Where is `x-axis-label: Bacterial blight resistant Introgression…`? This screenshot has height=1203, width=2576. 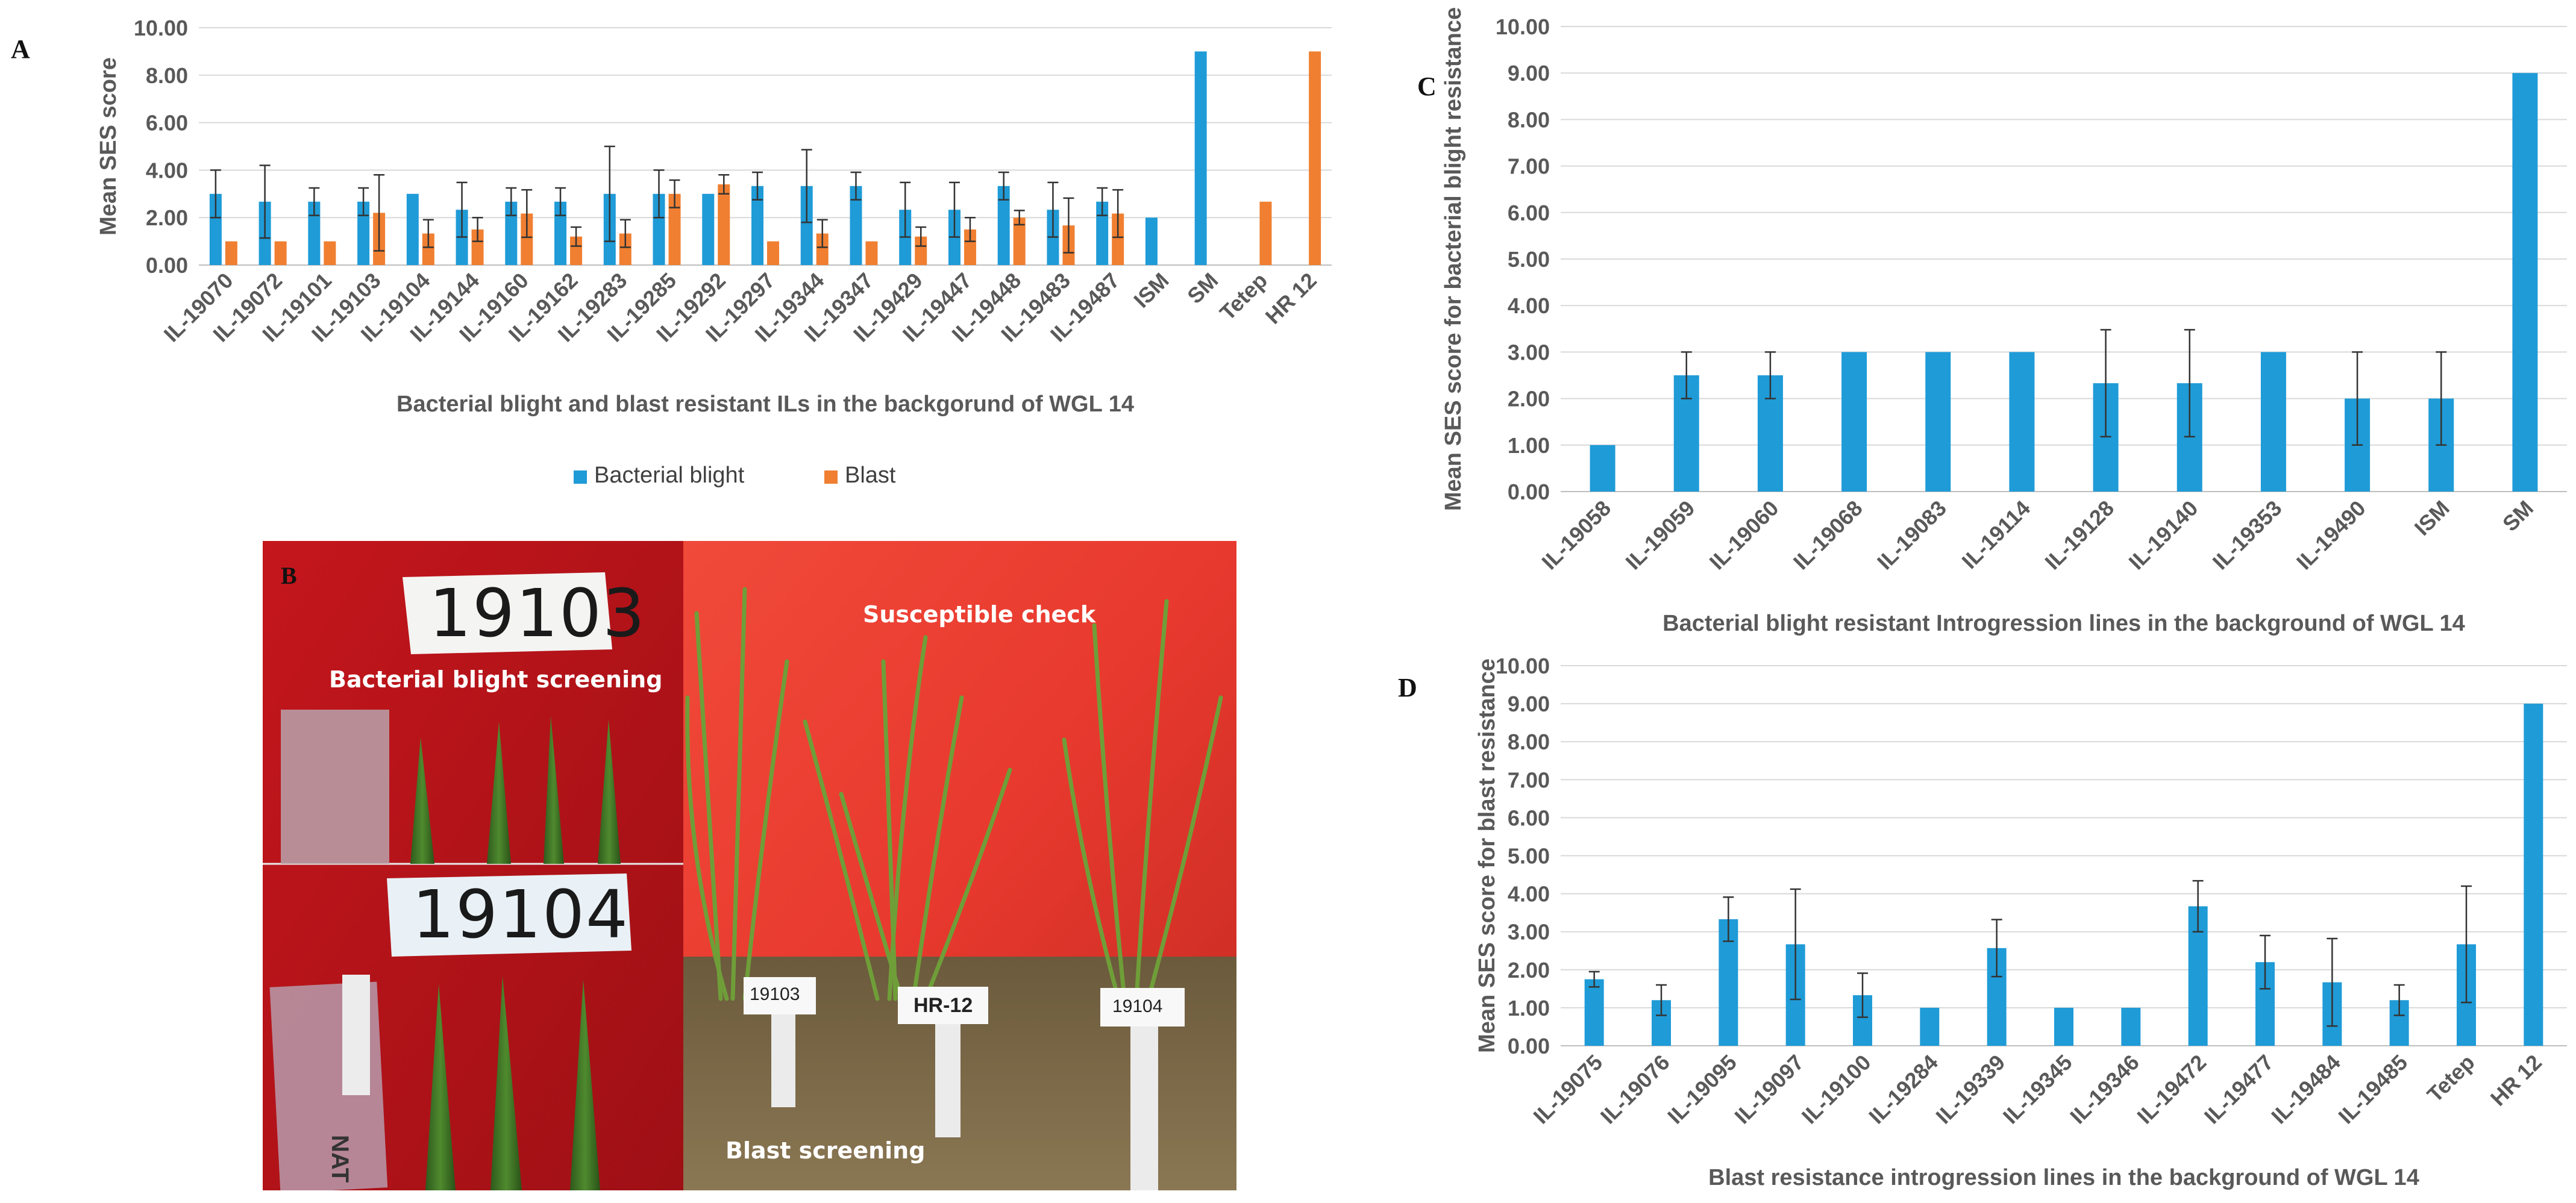 x-axis-label: Bacterial blight resistant Introgression… is located at coordinates (2063, 623).